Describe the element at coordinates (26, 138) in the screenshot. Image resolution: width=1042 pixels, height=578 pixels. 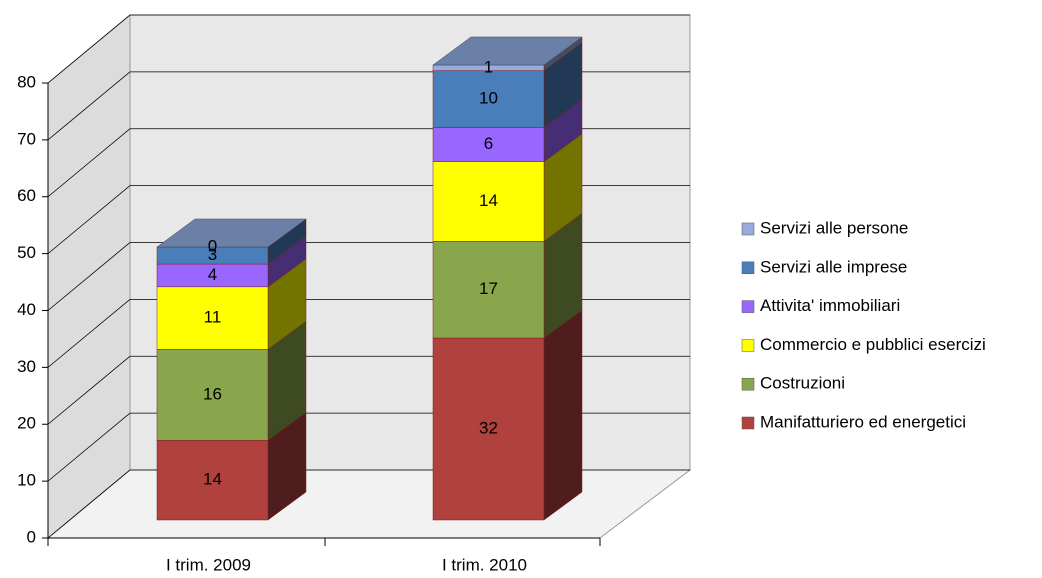
I see `y-tick-label: 70` at that location.